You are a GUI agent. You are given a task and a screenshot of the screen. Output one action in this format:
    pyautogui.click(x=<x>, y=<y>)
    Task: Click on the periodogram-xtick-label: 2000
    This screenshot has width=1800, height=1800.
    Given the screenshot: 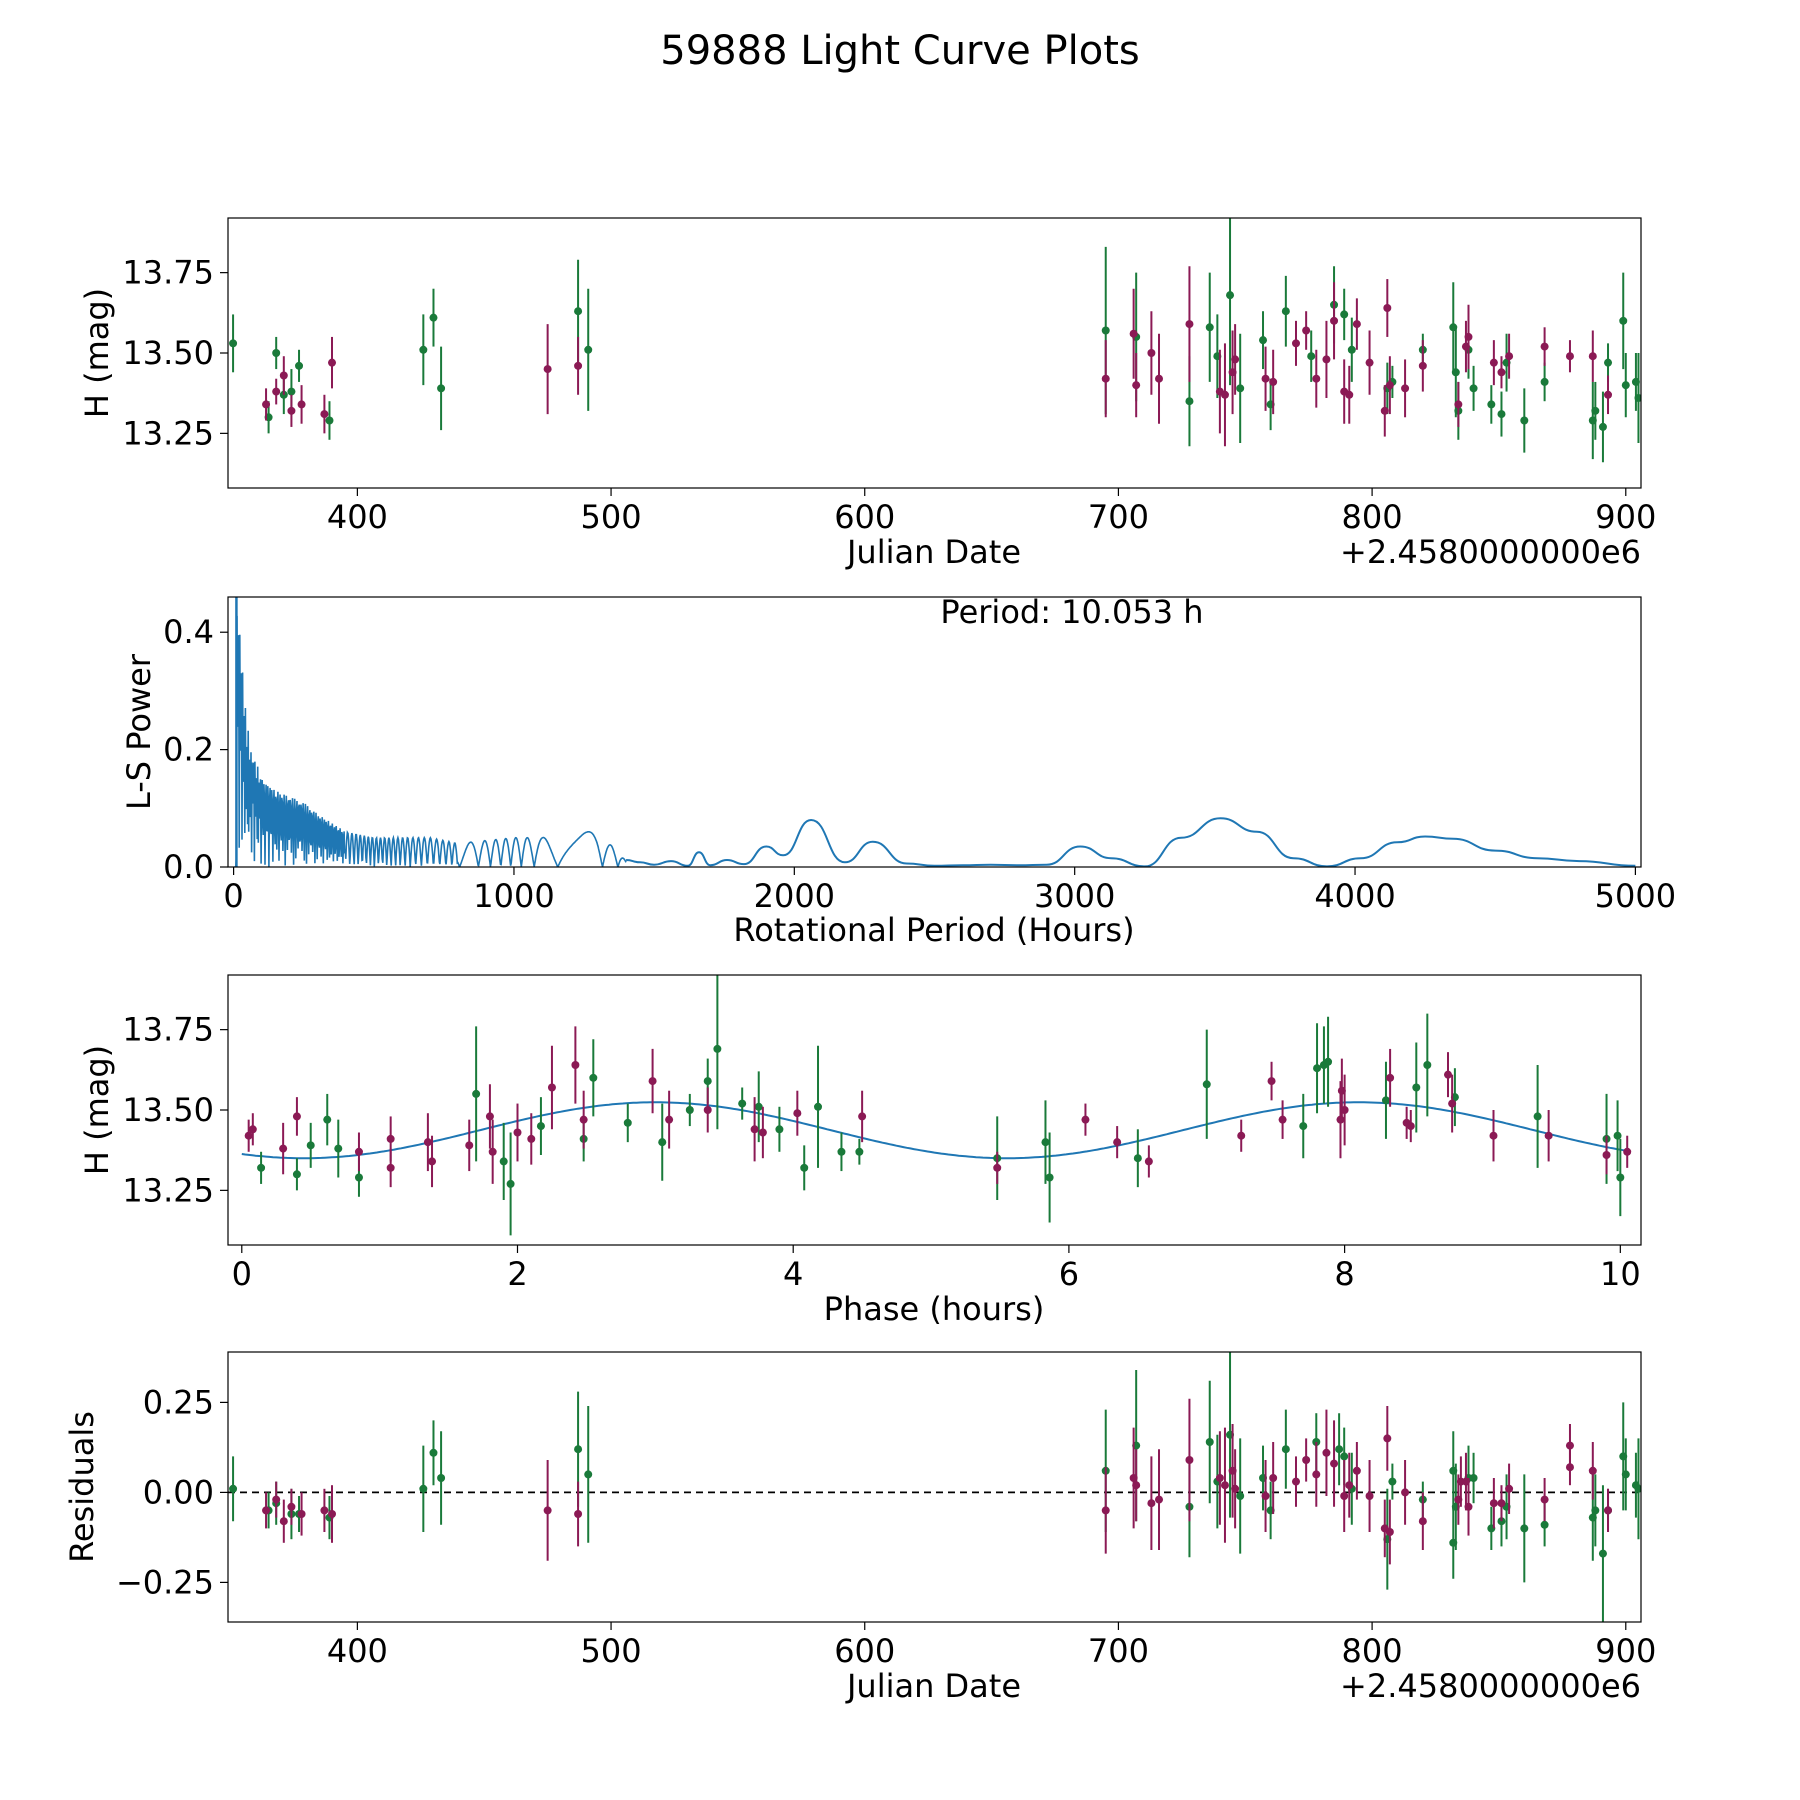 What is the action you would take?
    pyautogui.click(x=794, y=896)
    